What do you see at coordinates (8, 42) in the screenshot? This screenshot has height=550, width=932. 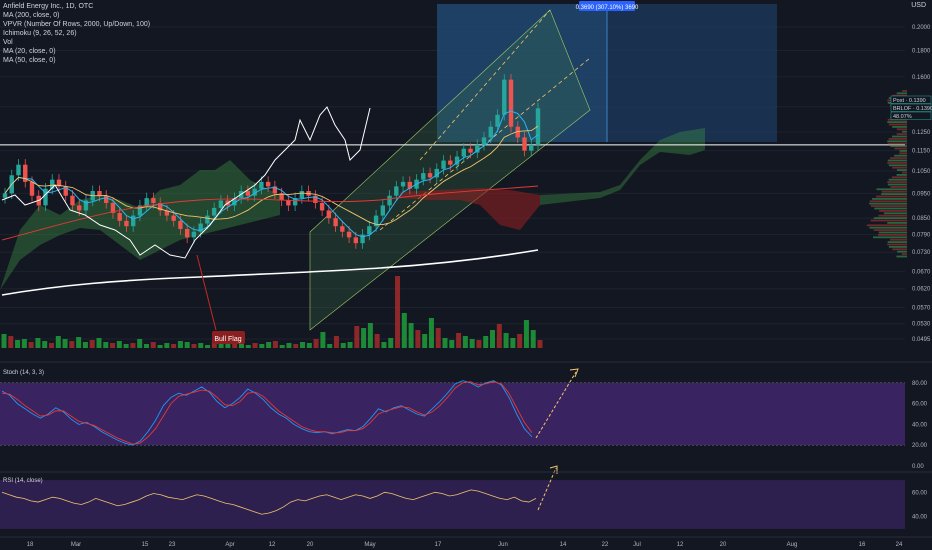 I see `legend-vol: Vol` at bounding box center [8, 42].